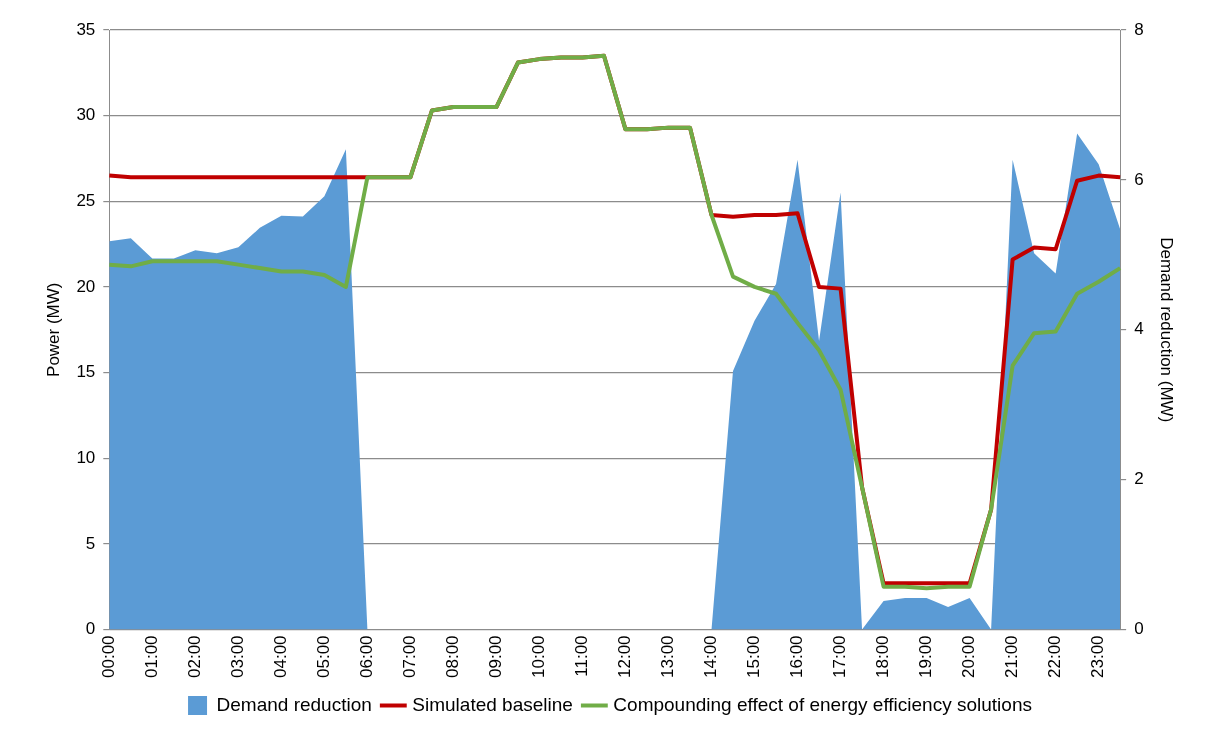  What do you see at coordinates (1139, 479) in the screenshot?
I see `y2-tick-label: 2` at bounding box center [1139, 479].